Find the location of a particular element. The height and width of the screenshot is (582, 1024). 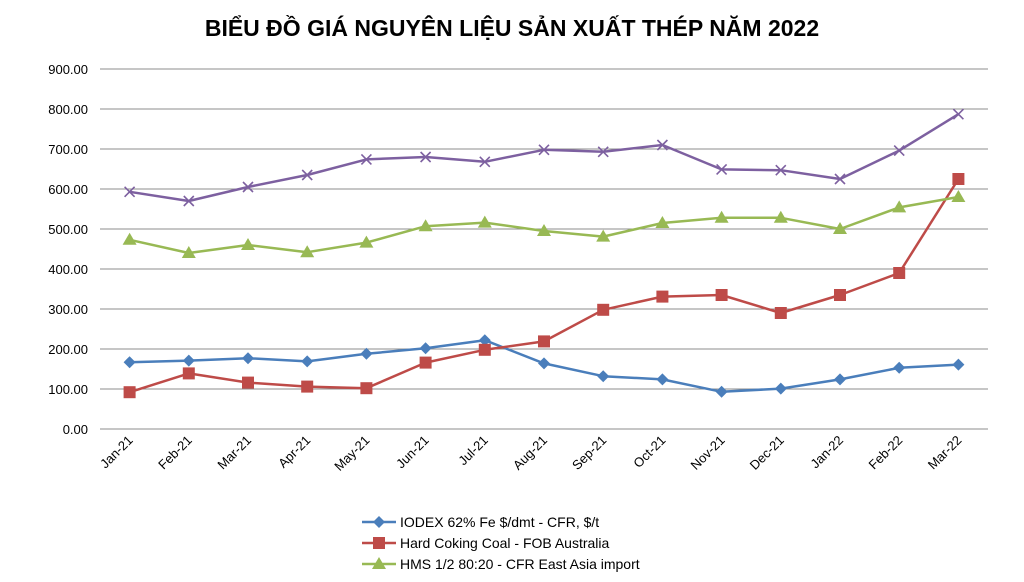

legend-label: HMS 1/2 80:20 - CFR East Asia import is located at coordinates (520, 564).